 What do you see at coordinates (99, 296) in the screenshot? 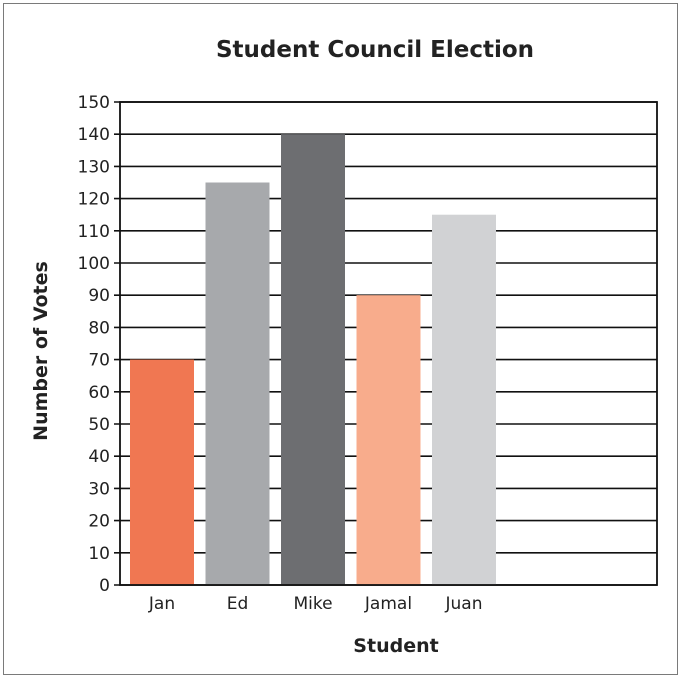
I see `y-tick-label: 90` at bounding box center [99, 296].